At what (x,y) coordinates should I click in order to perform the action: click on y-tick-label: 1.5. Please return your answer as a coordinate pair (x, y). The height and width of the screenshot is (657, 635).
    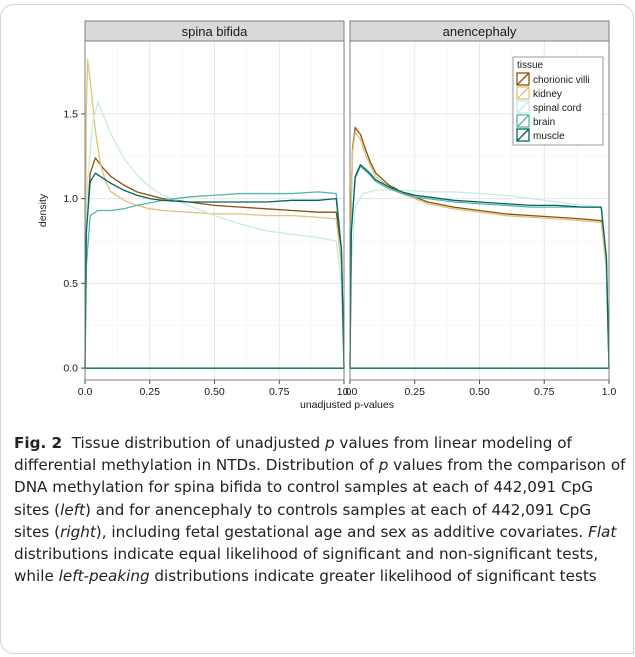
    Looking at the image, I should click on (70, 114).